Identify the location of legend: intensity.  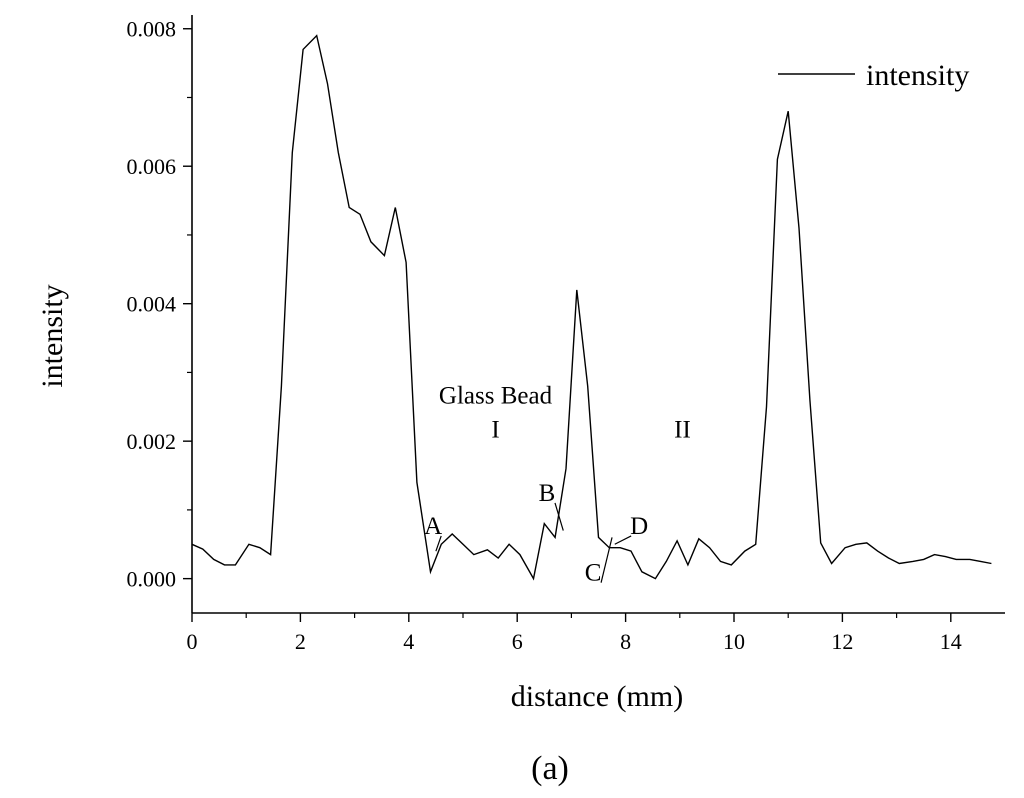
(873, 75).